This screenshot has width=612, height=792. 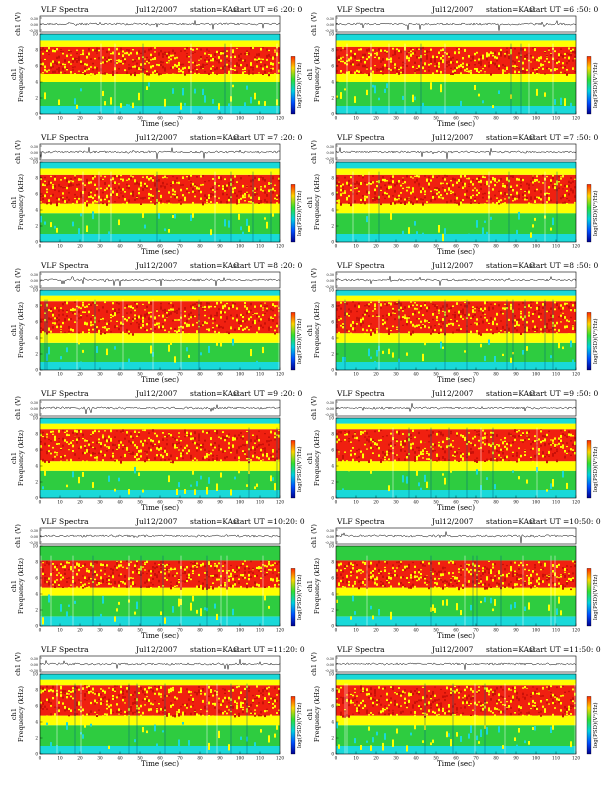 I want to click on x-tick-label: 70, so click(x=180, y=118).